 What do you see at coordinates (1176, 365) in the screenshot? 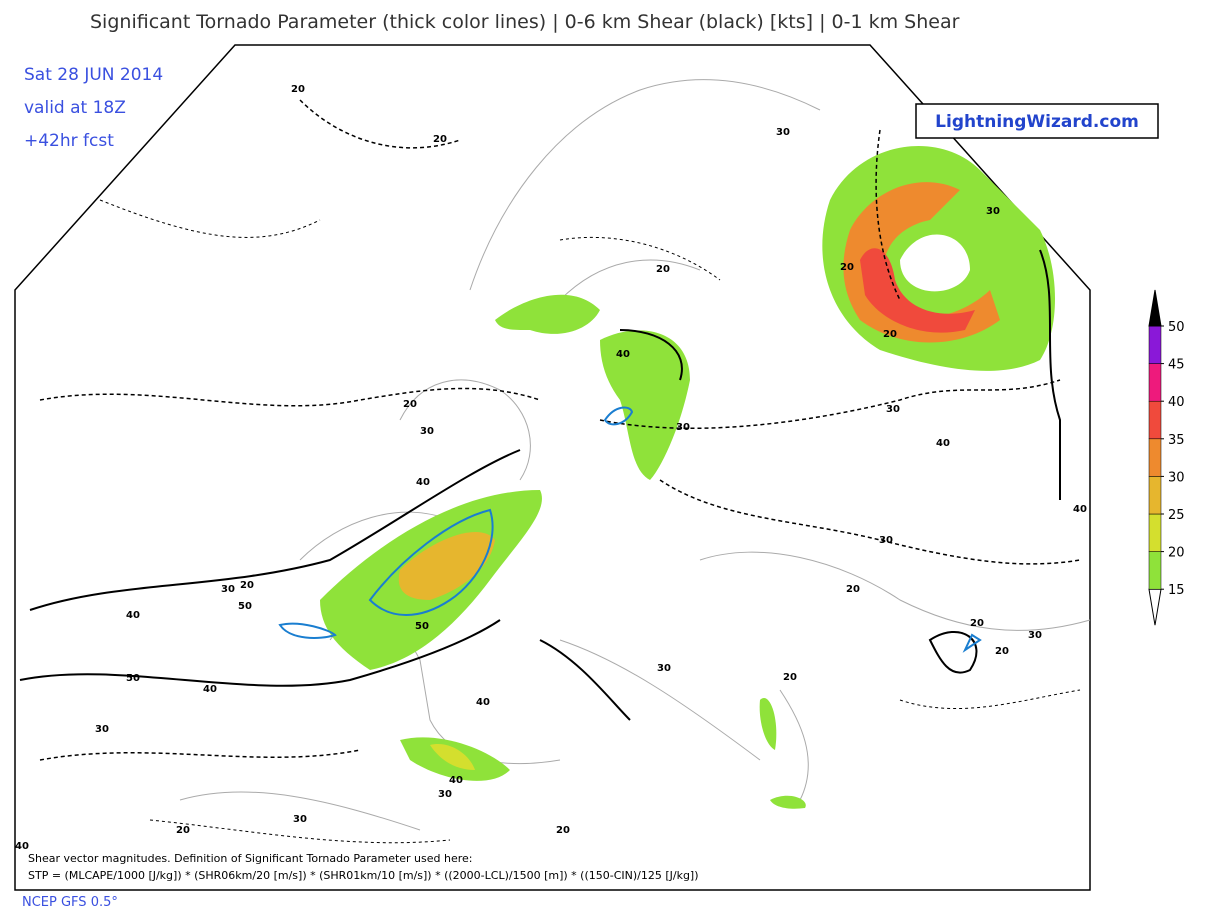
I see `colorbar-label: 45` at bounding box center [1176, 365].